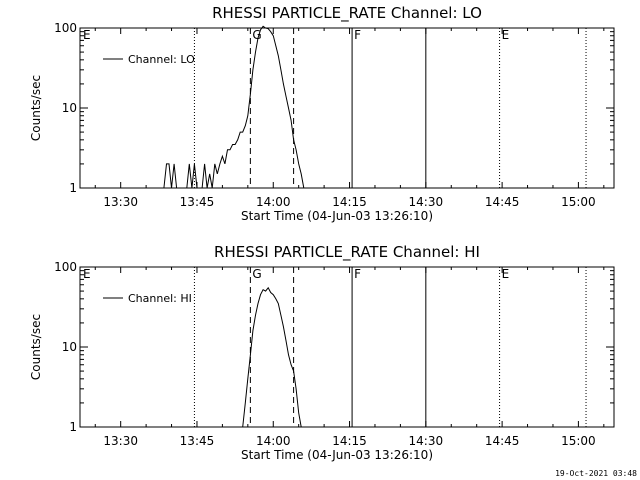  Describe the element at coordinates (160, 298) in the screenshot. I see `legend-label: Channel: HI` at that location.